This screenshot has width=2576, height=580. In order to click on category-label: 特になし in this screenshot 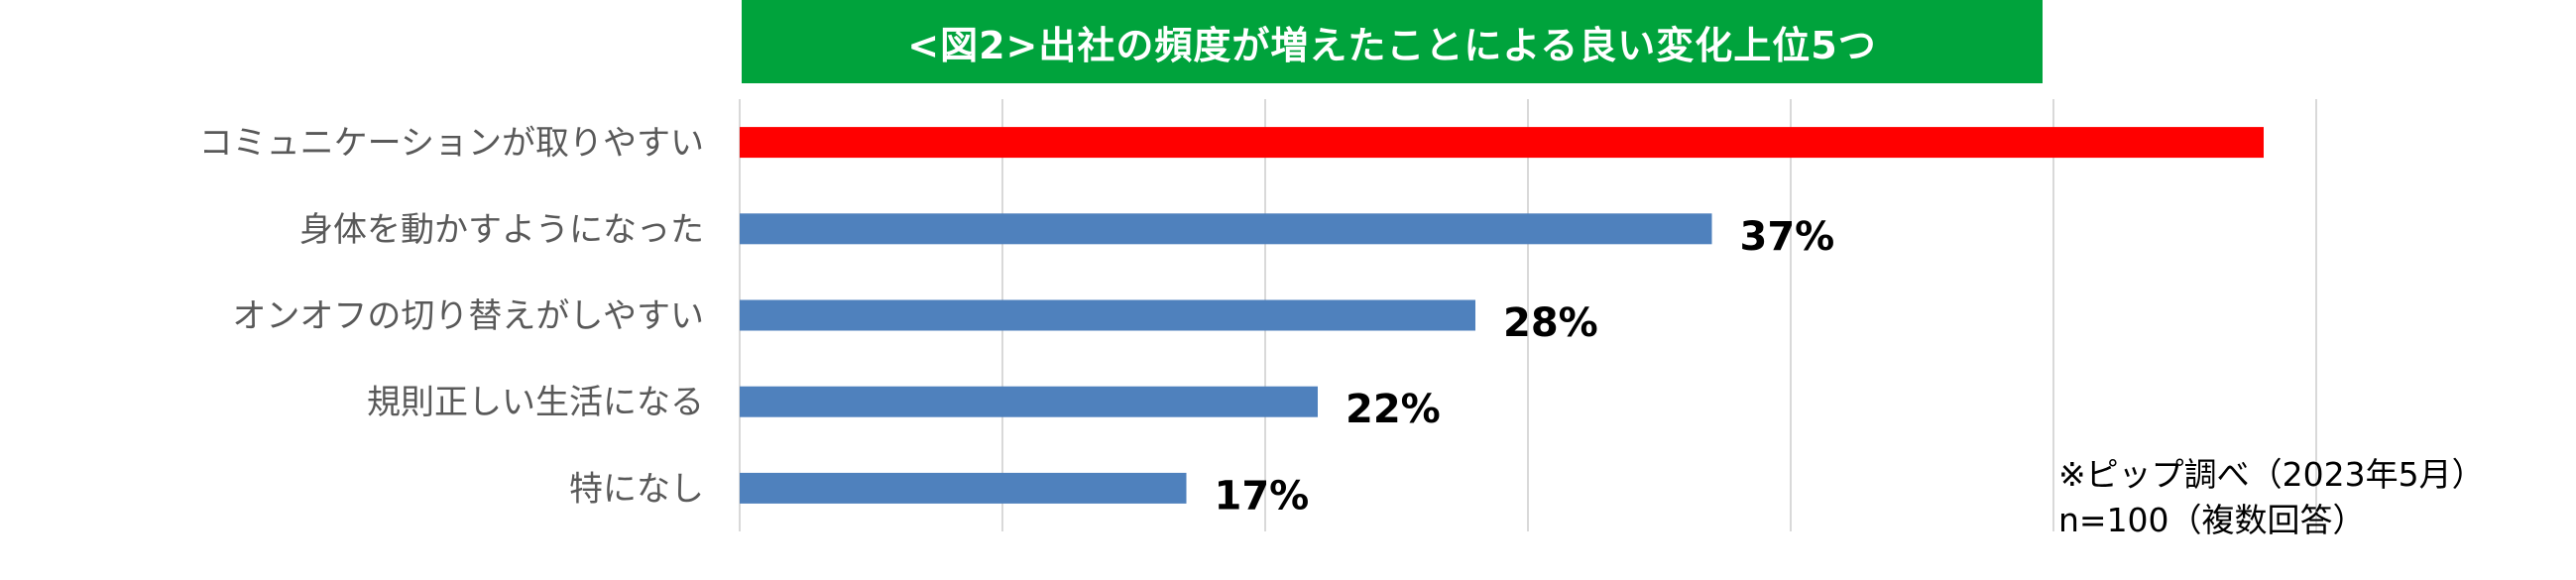, I will do `click(636, 489)`.